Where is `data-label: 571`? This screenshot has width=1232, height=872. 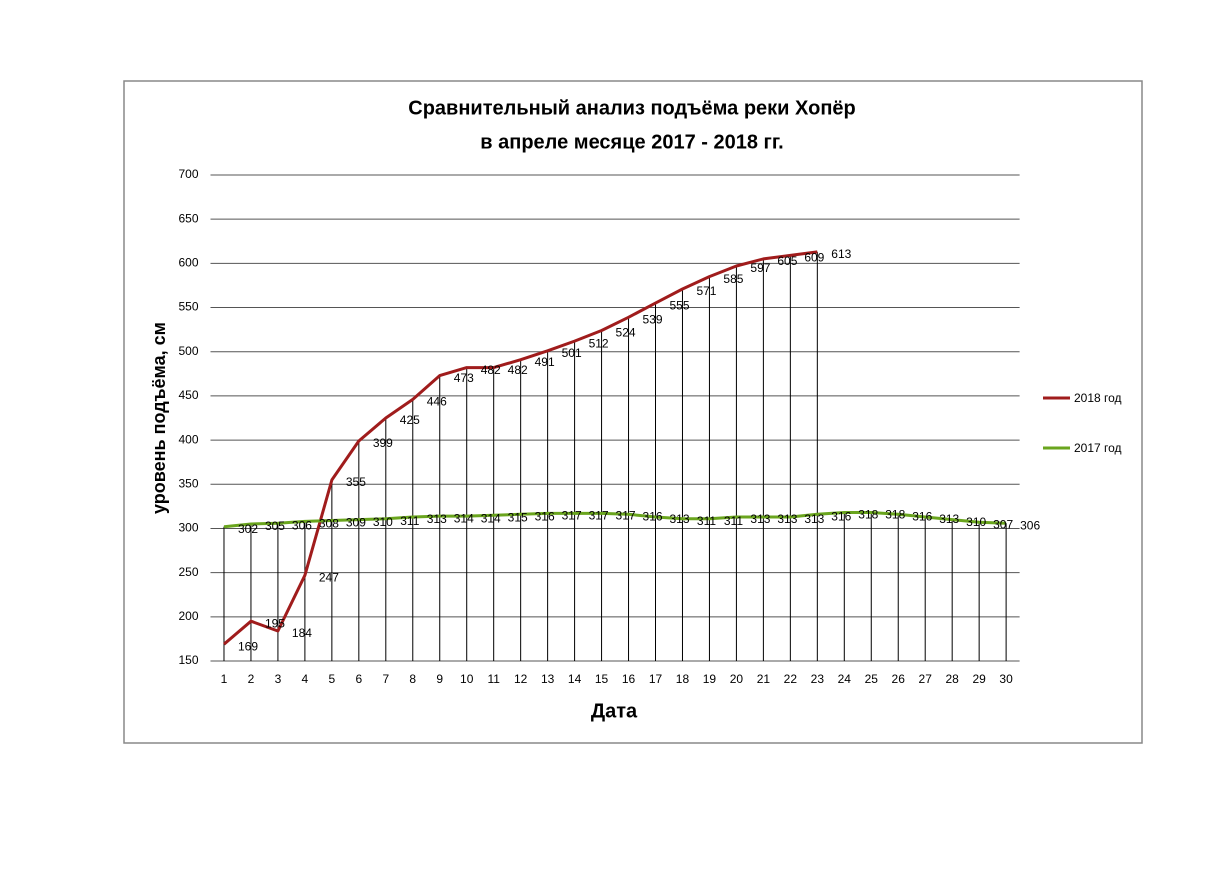 data-label: 571 is located at coordinates (706, 291).